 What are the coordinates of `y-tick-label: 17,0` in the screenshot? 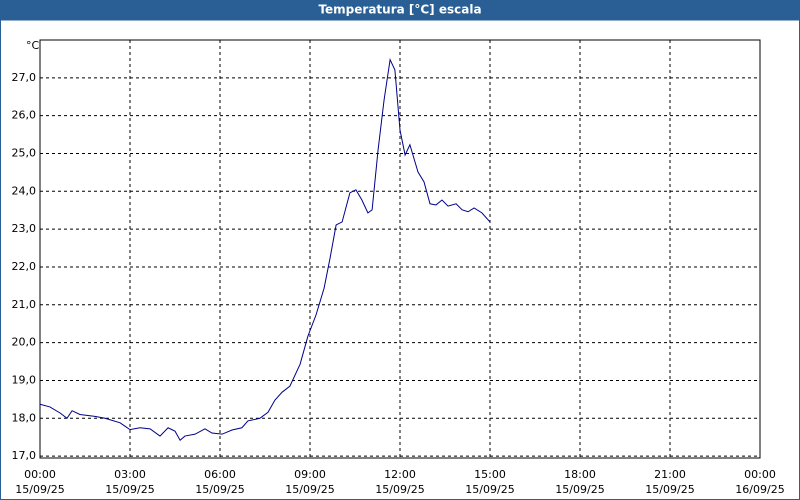 It's located at (24, 455).